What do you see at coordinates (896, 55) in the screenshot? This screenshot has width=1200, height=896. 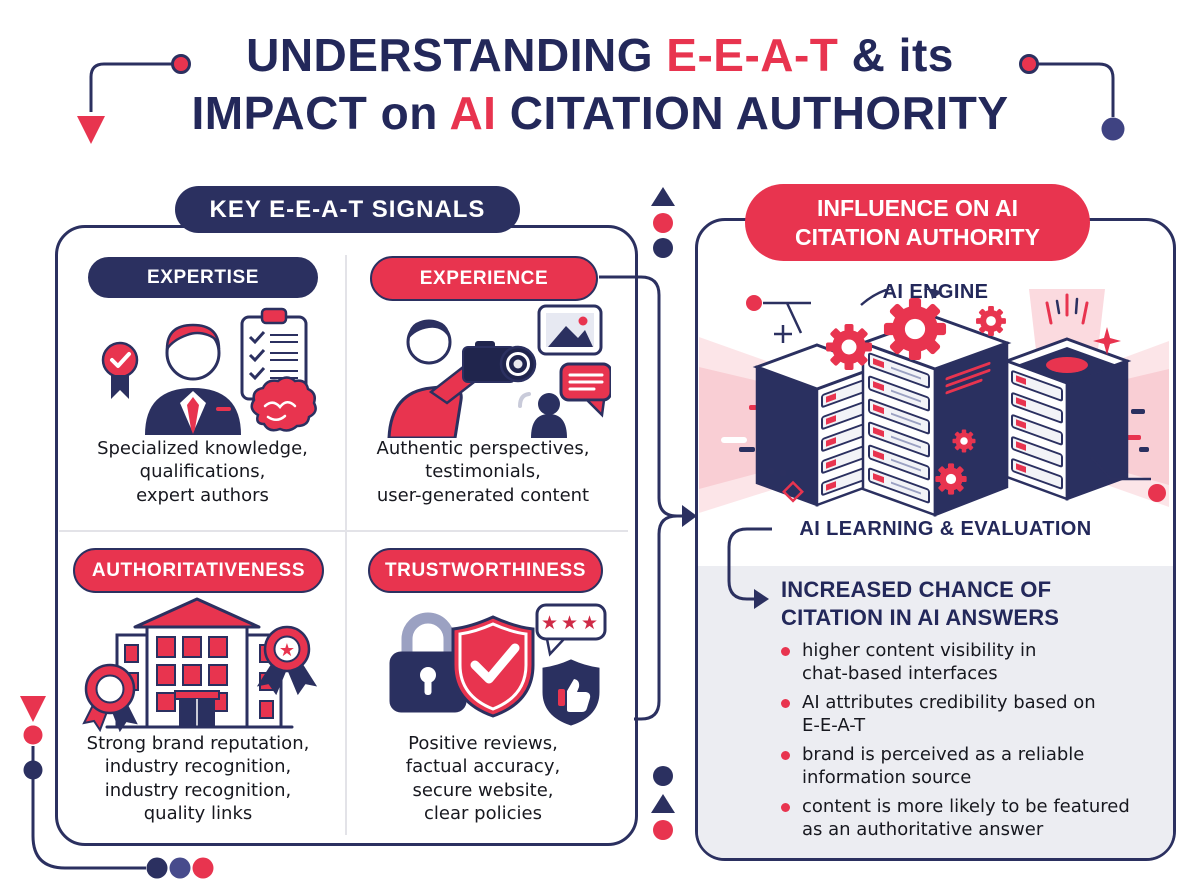 I see `title-line1-post: & its` at bounding box center [896, 55].